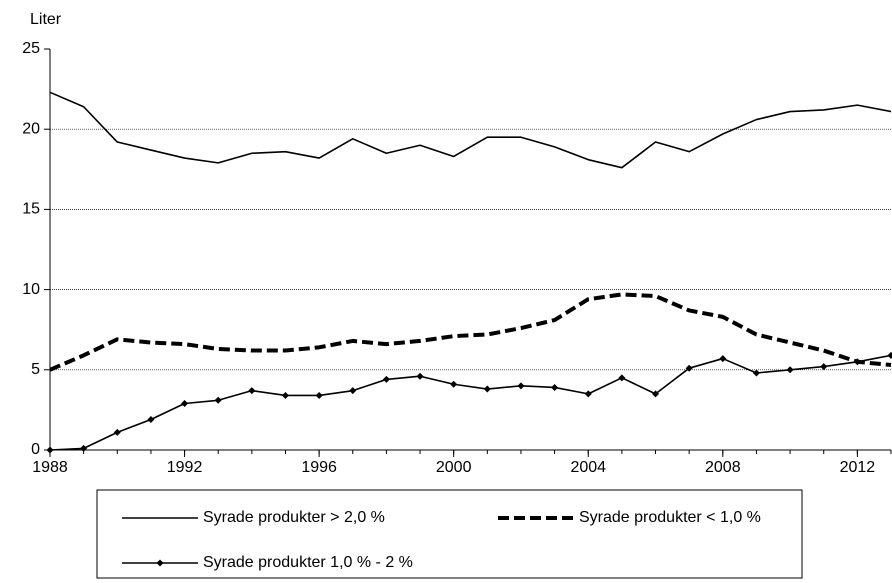 The width and height of the screenshot is (892, 583). Describe the element at coordinates (35, 449) in the screenshot. I see `y-tick-label: 0` at that location.